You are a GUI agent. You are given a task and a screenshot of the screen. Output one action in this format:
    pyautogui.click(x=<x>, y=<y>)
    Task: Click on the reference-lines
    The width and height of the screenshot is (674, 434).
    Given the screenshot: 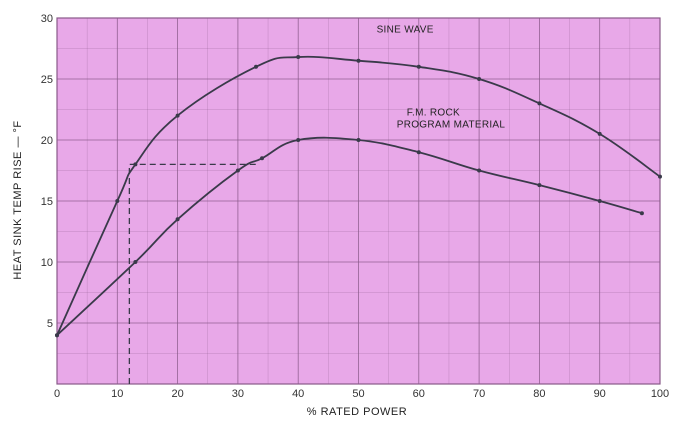 What is the action you would take?
    pyautogui.click(x=192, y=273)
    